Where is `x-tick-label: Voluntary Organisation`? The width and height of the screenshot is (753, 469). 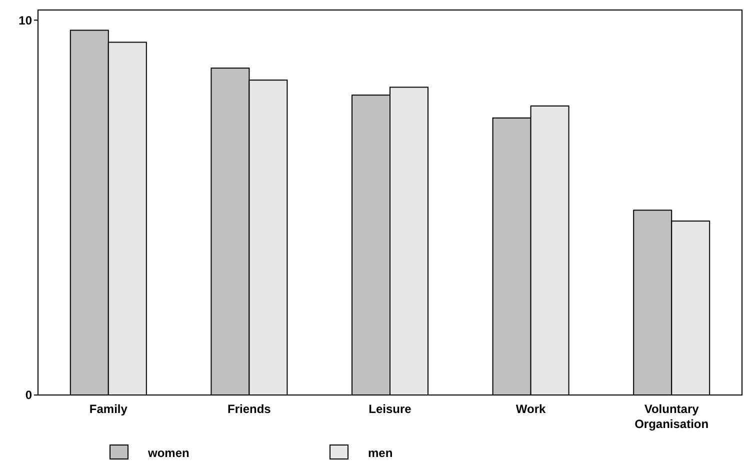
x-tick-label: Voluntary Organisation is located at coordinates (671, 416).